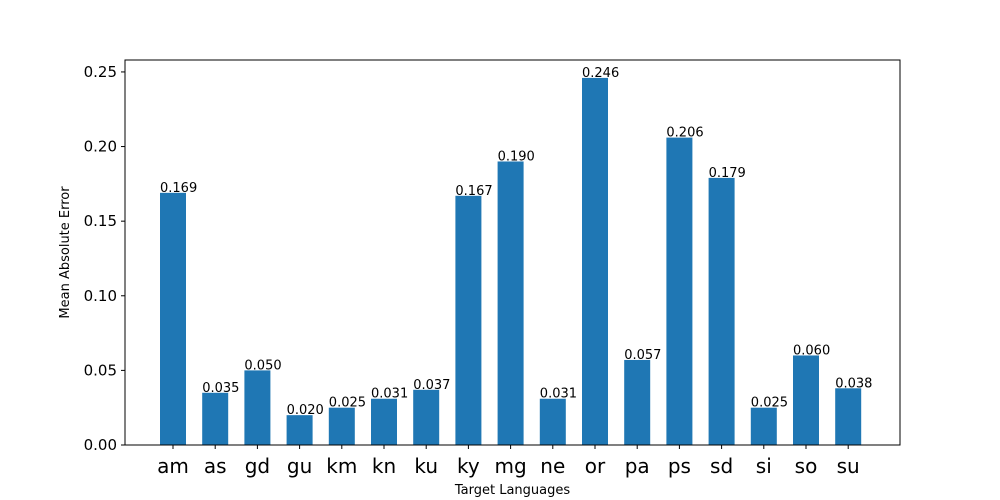 The width and height of the screenshot is (1000, 500). Describe the element at coordinates (853, 383) in the screenshot. I see `data-label-su: 0.038` at that location.